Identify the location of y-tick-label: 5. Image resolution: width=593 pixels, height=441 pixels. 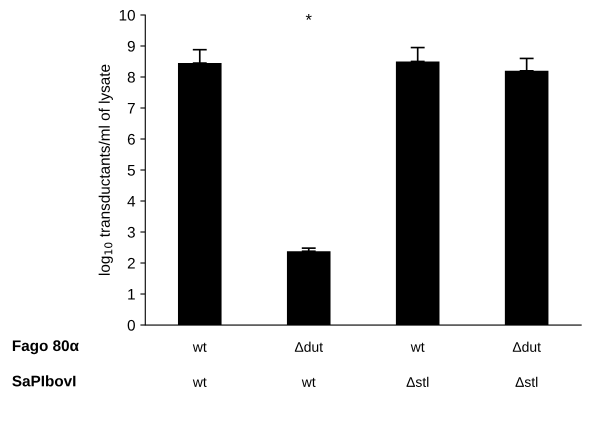
(131, 170).